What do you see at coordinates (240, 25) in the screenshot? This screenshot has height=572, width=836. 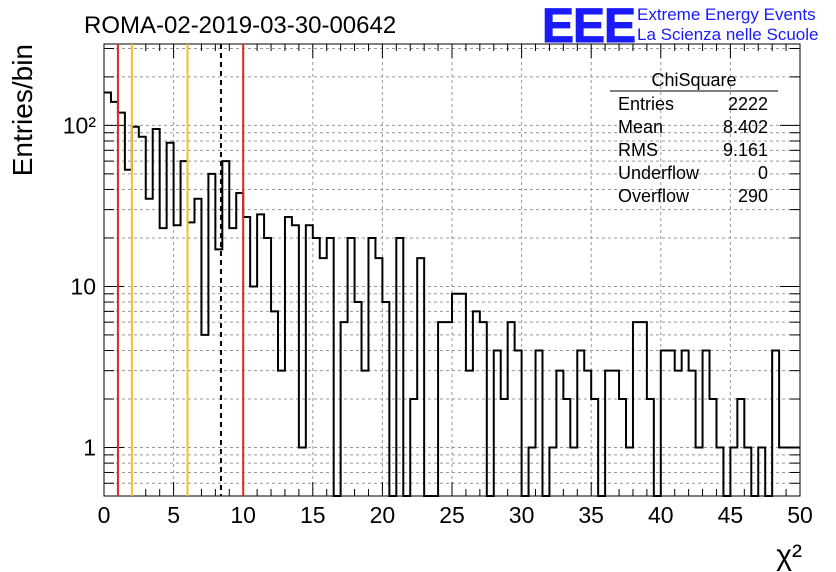 I see `chart-title: ROMA-02-2019-03-30-00642` at bounding box center [240, 25].